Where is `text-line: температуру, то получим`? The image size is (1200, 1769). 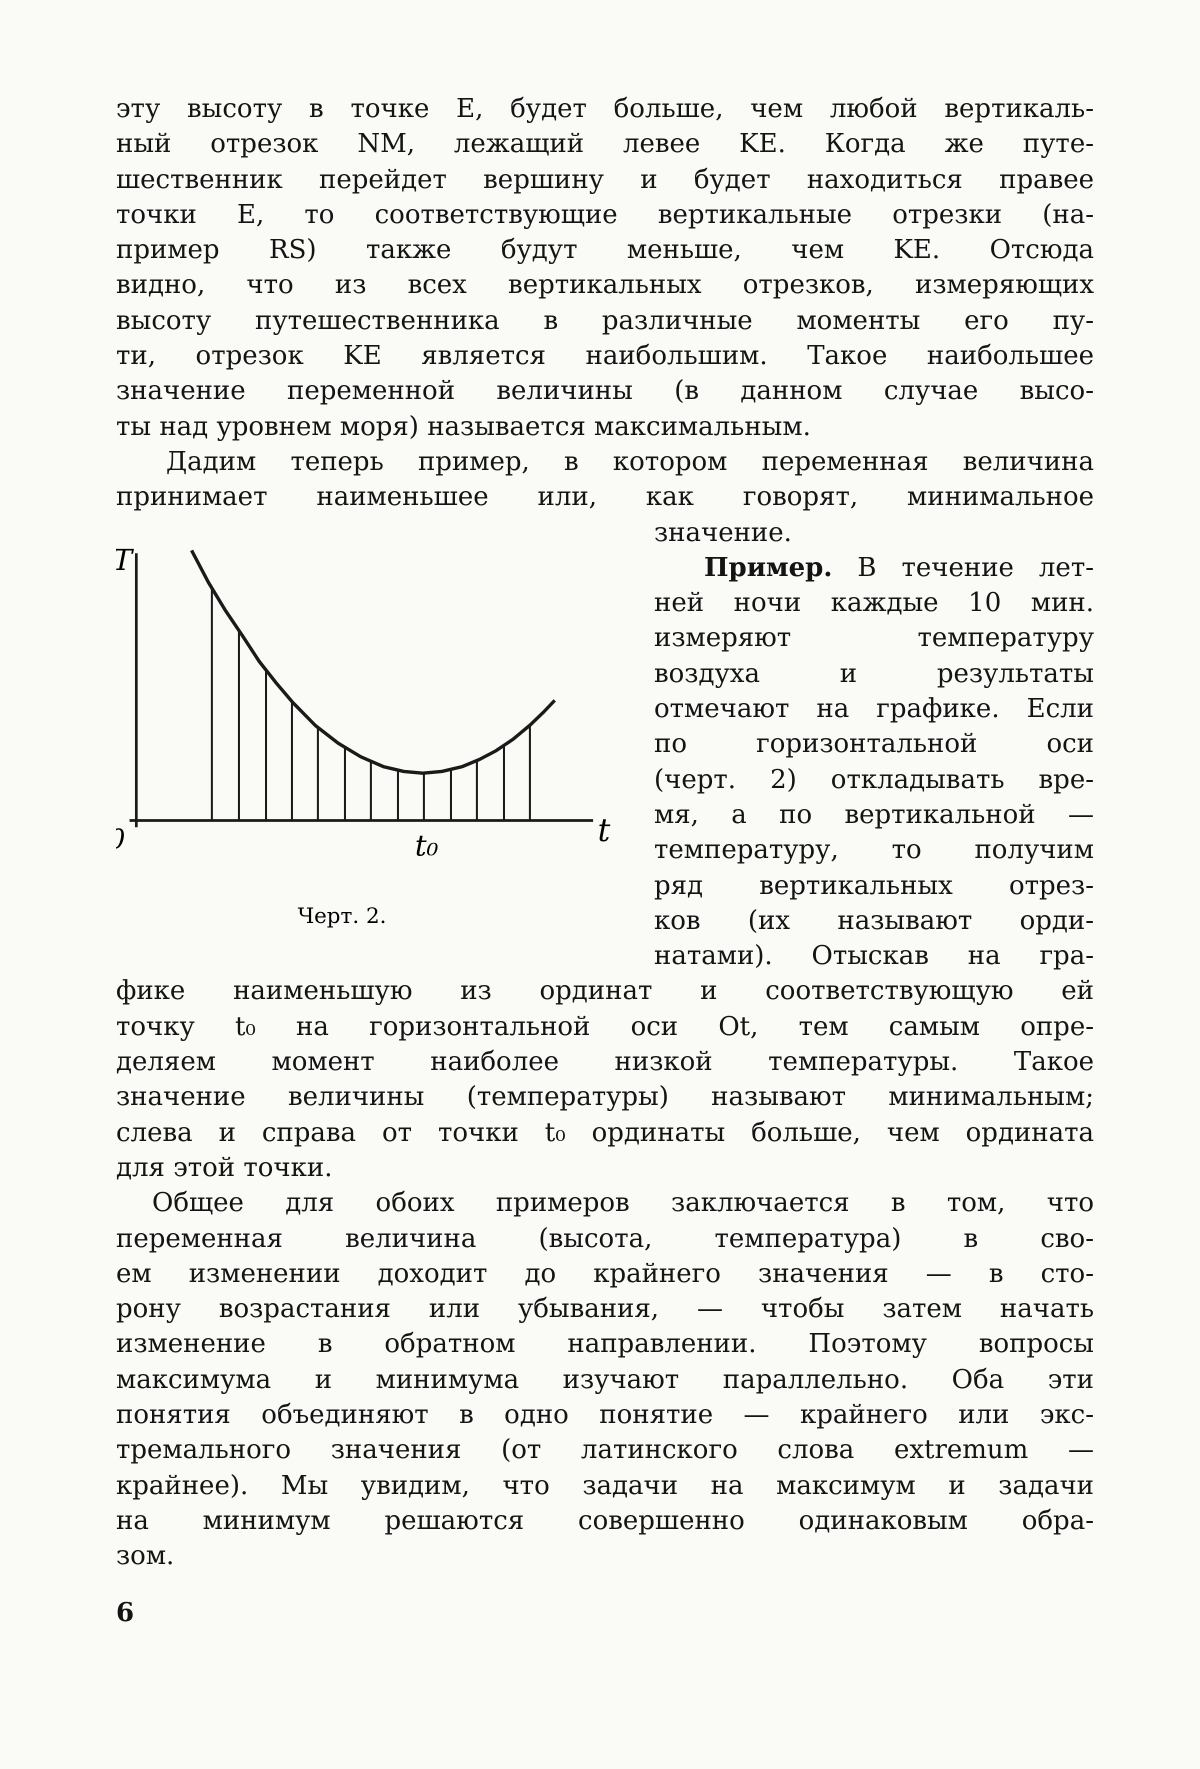
text-line: температуру, то получим is located at coordinates (874, 850).